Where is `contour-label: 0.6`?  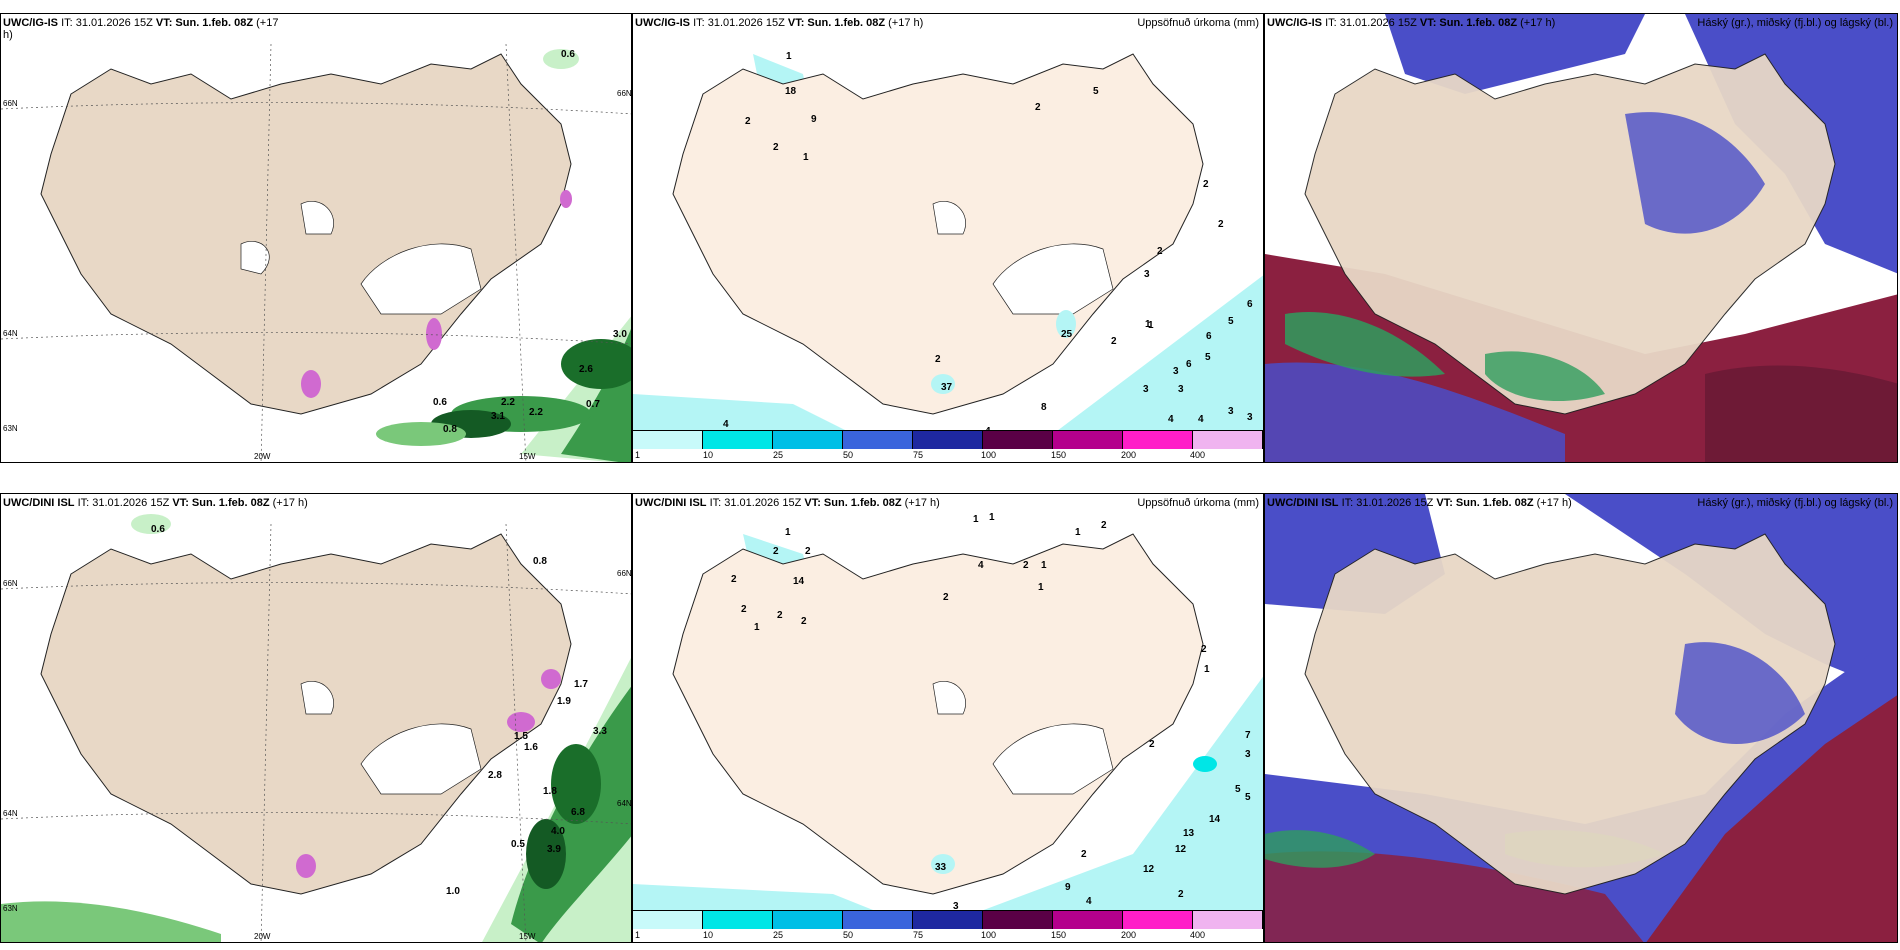 contour-label: 0.6 is located at coordinates (568, 54).